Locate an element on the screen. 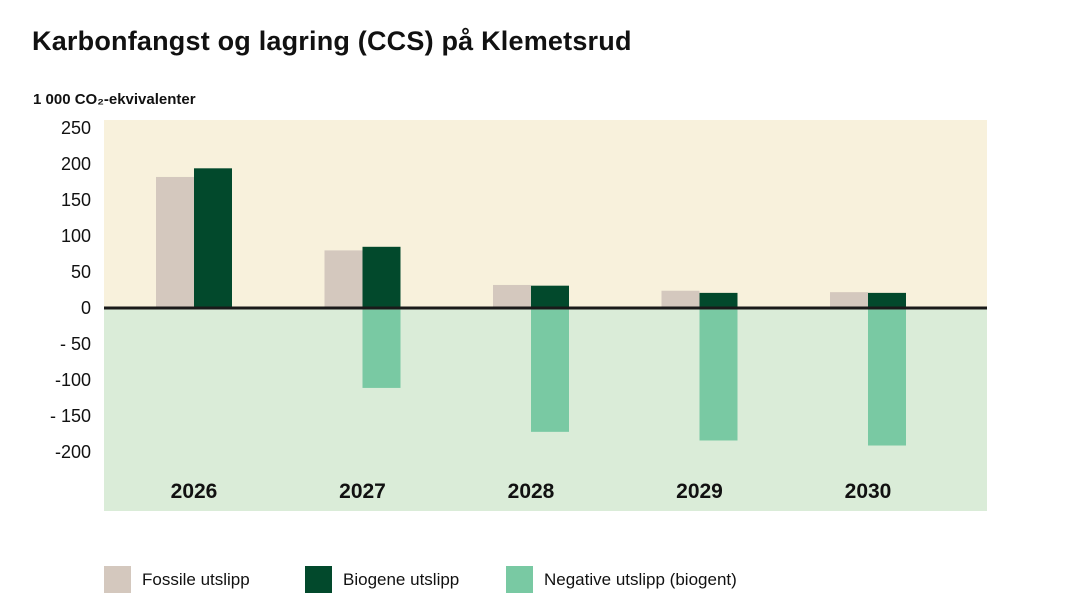 This screenshot has height=608, width=1080. x-tick-label: 2028 is located at coordinates (531, 491).